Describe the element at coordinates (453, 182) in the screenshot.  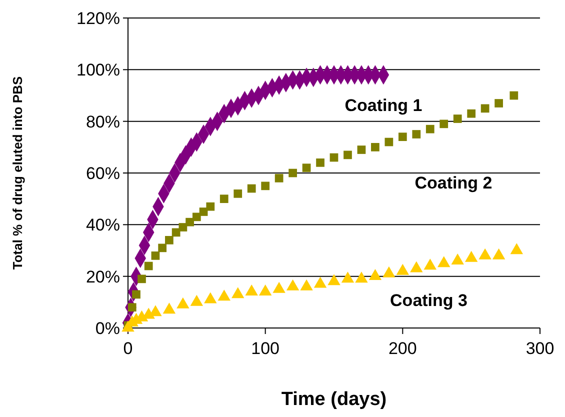
I see `series-label: Coating 2` at that location.